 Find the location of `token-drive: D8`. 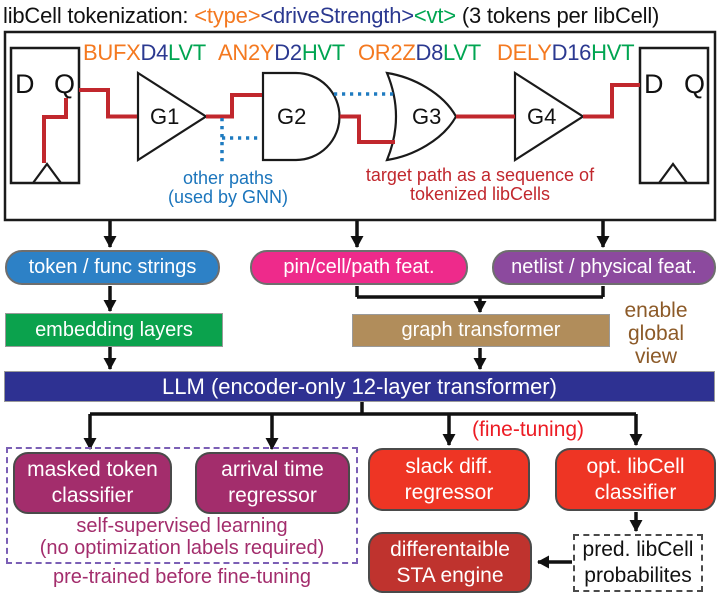

token-drive: D8 is located at coordinates (429, 52).